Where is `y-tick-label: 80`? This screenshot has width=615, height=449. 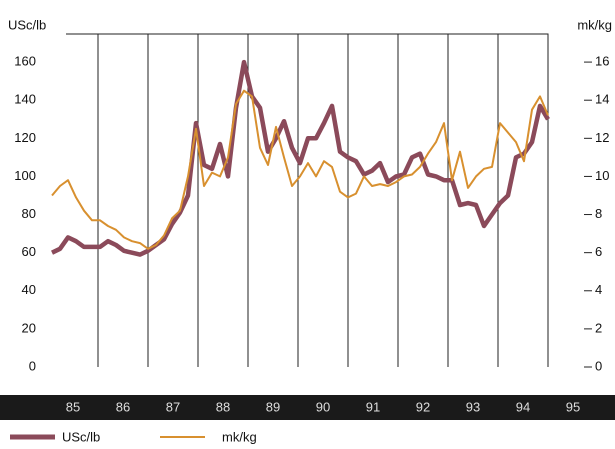 y-tick-label: 80 is located at coordinates (29, 213).